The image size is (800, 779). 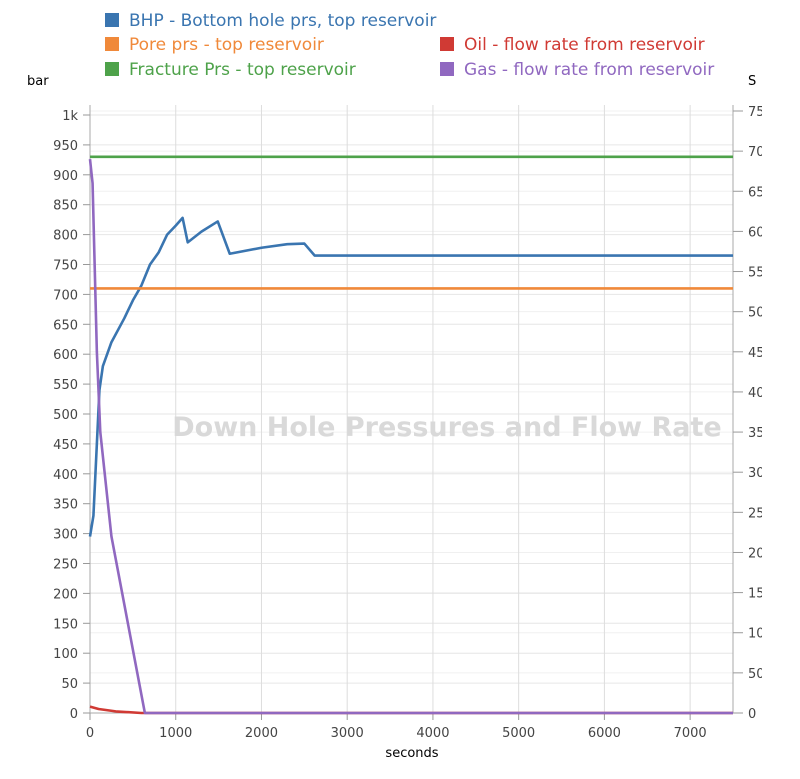 I want to click on y-tick-label: 600, so click(x=65, y=355).